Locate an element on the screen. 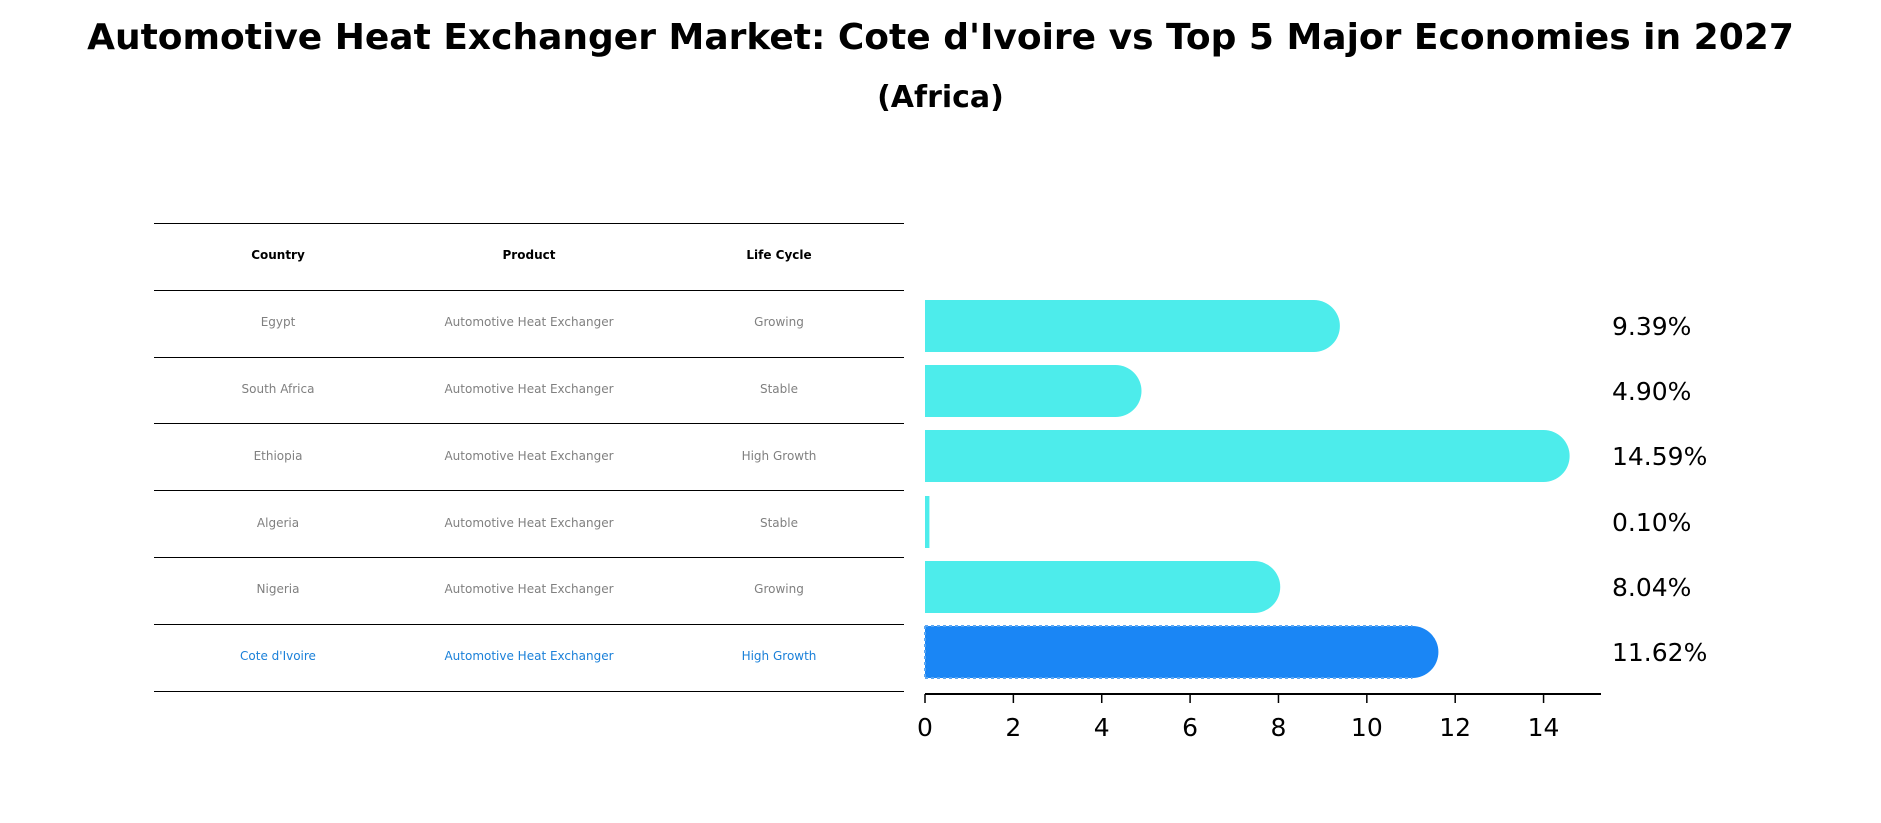  x-tick-label: 10 is located at coordinates (1367, 727).